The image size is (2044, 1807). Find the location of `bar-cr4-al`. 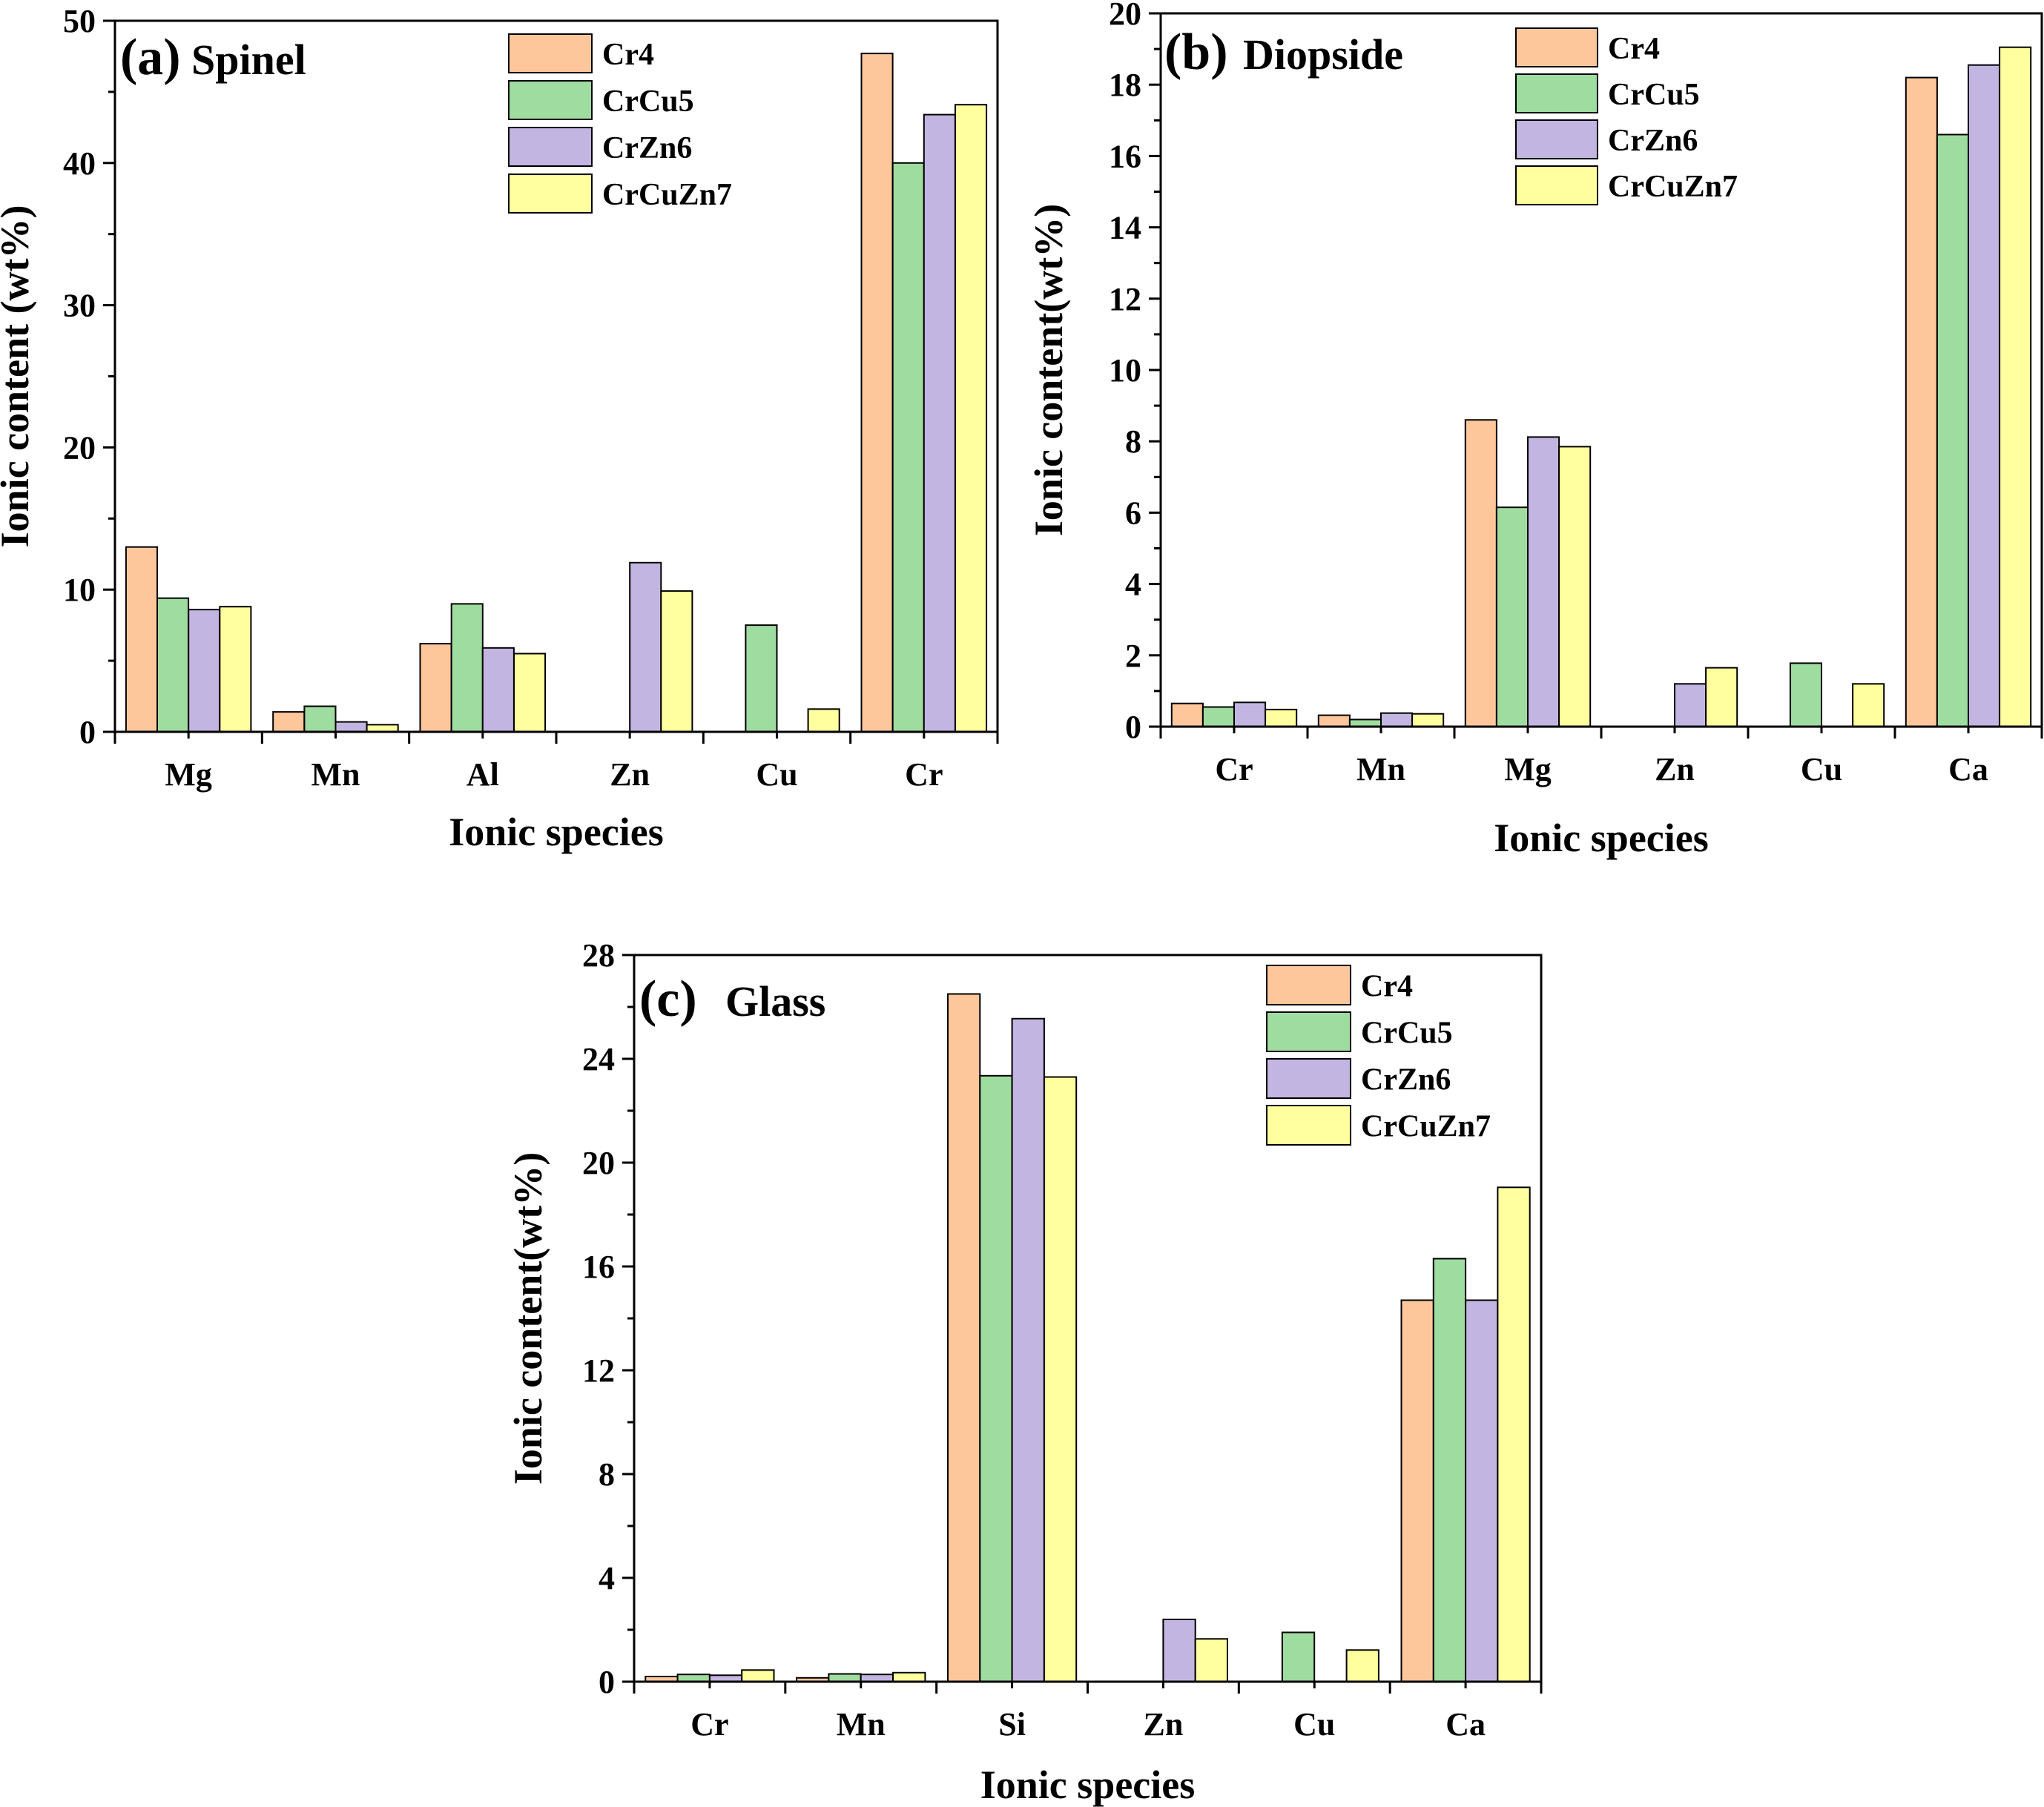

bar-cr4-al is located at coordinates (436, 688).